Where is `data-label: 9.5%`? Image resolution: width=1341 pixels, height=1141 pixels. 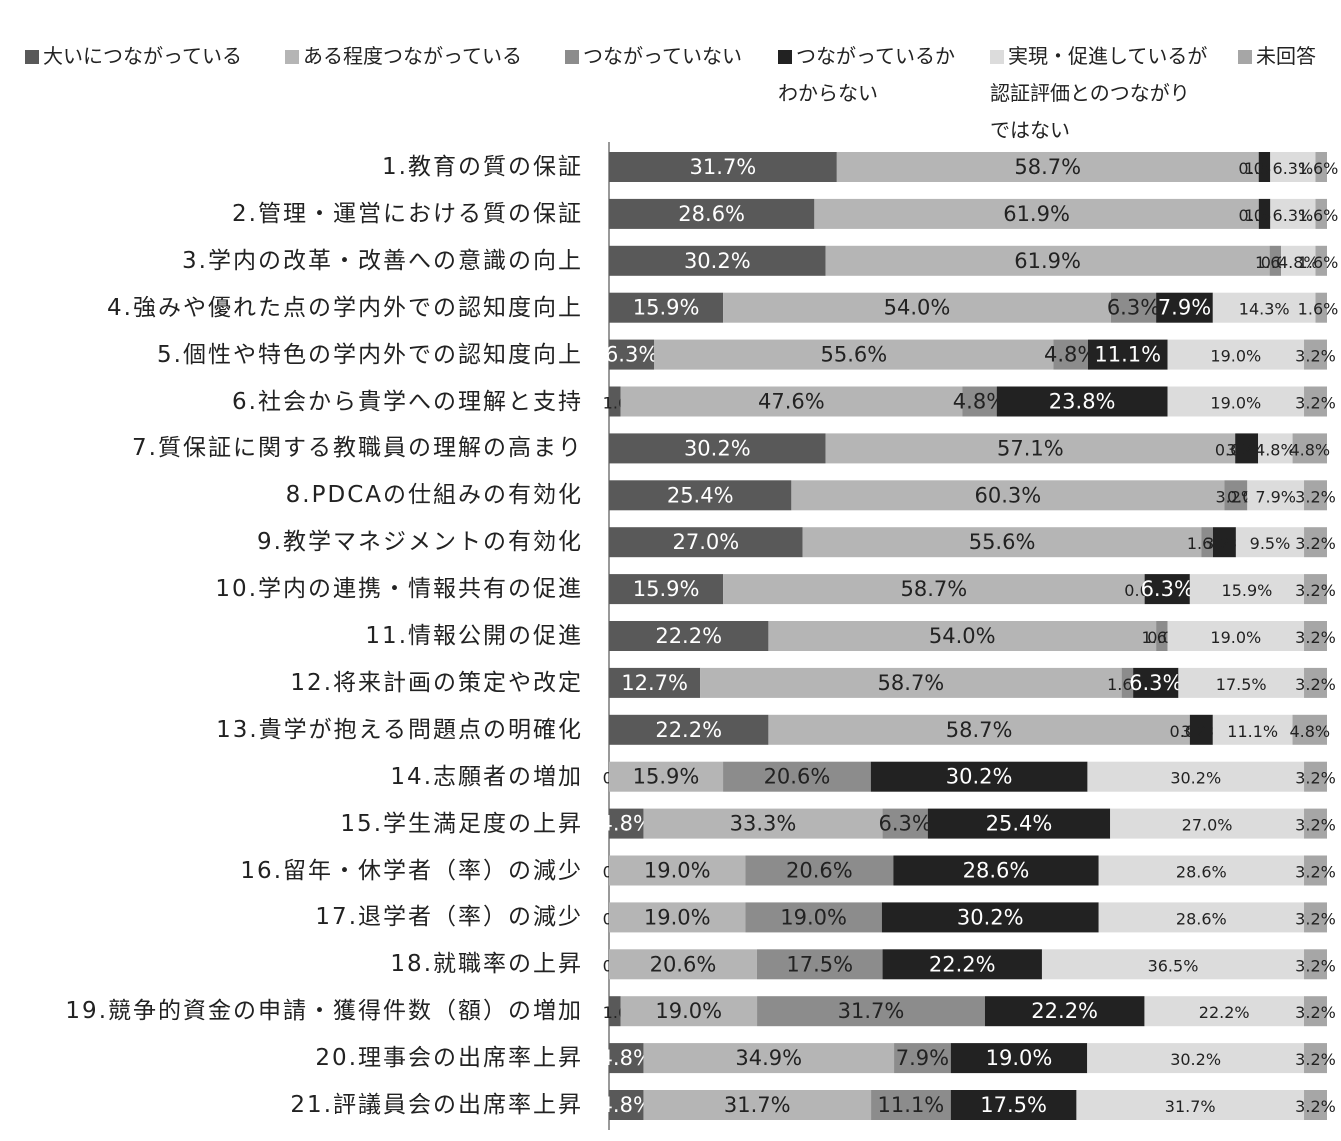 data-label: 9.5% is located at coordinates (1270, 543).